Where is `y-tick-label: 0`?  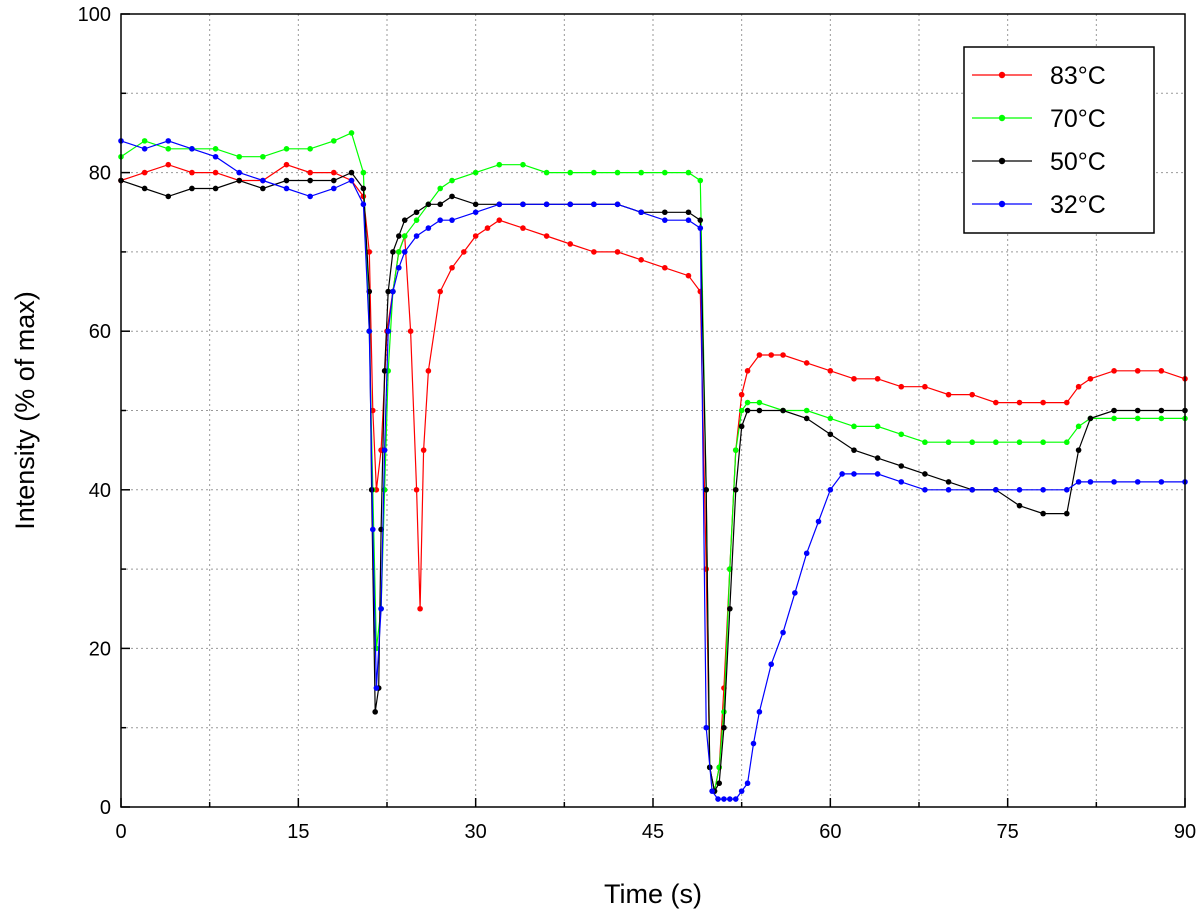
y-tick-label: 0 is located at coordinates (105, 808).